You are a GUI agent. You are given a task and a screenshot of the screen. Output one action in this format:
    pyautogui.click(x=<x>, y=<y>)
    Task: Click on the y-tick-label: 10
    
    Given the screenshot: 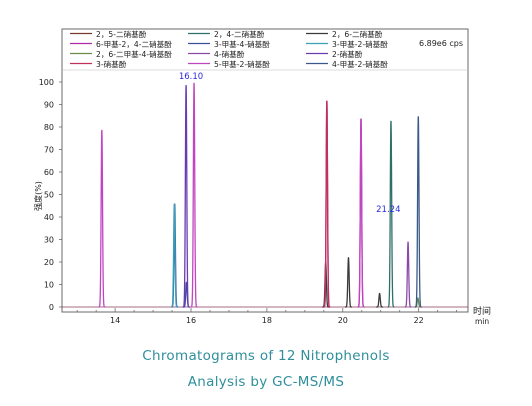 What is the action you would take?
    pyautogui.click(x=49, y=285)
    